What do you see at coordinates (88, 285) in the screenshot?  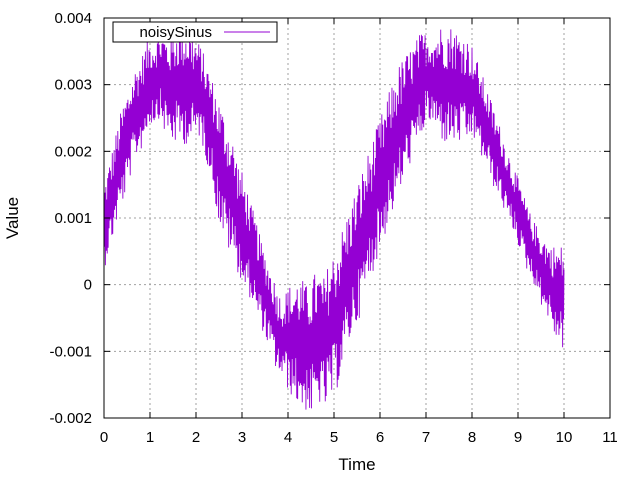 I see `y-tick-label: 0` at bounding box center [88, 285].